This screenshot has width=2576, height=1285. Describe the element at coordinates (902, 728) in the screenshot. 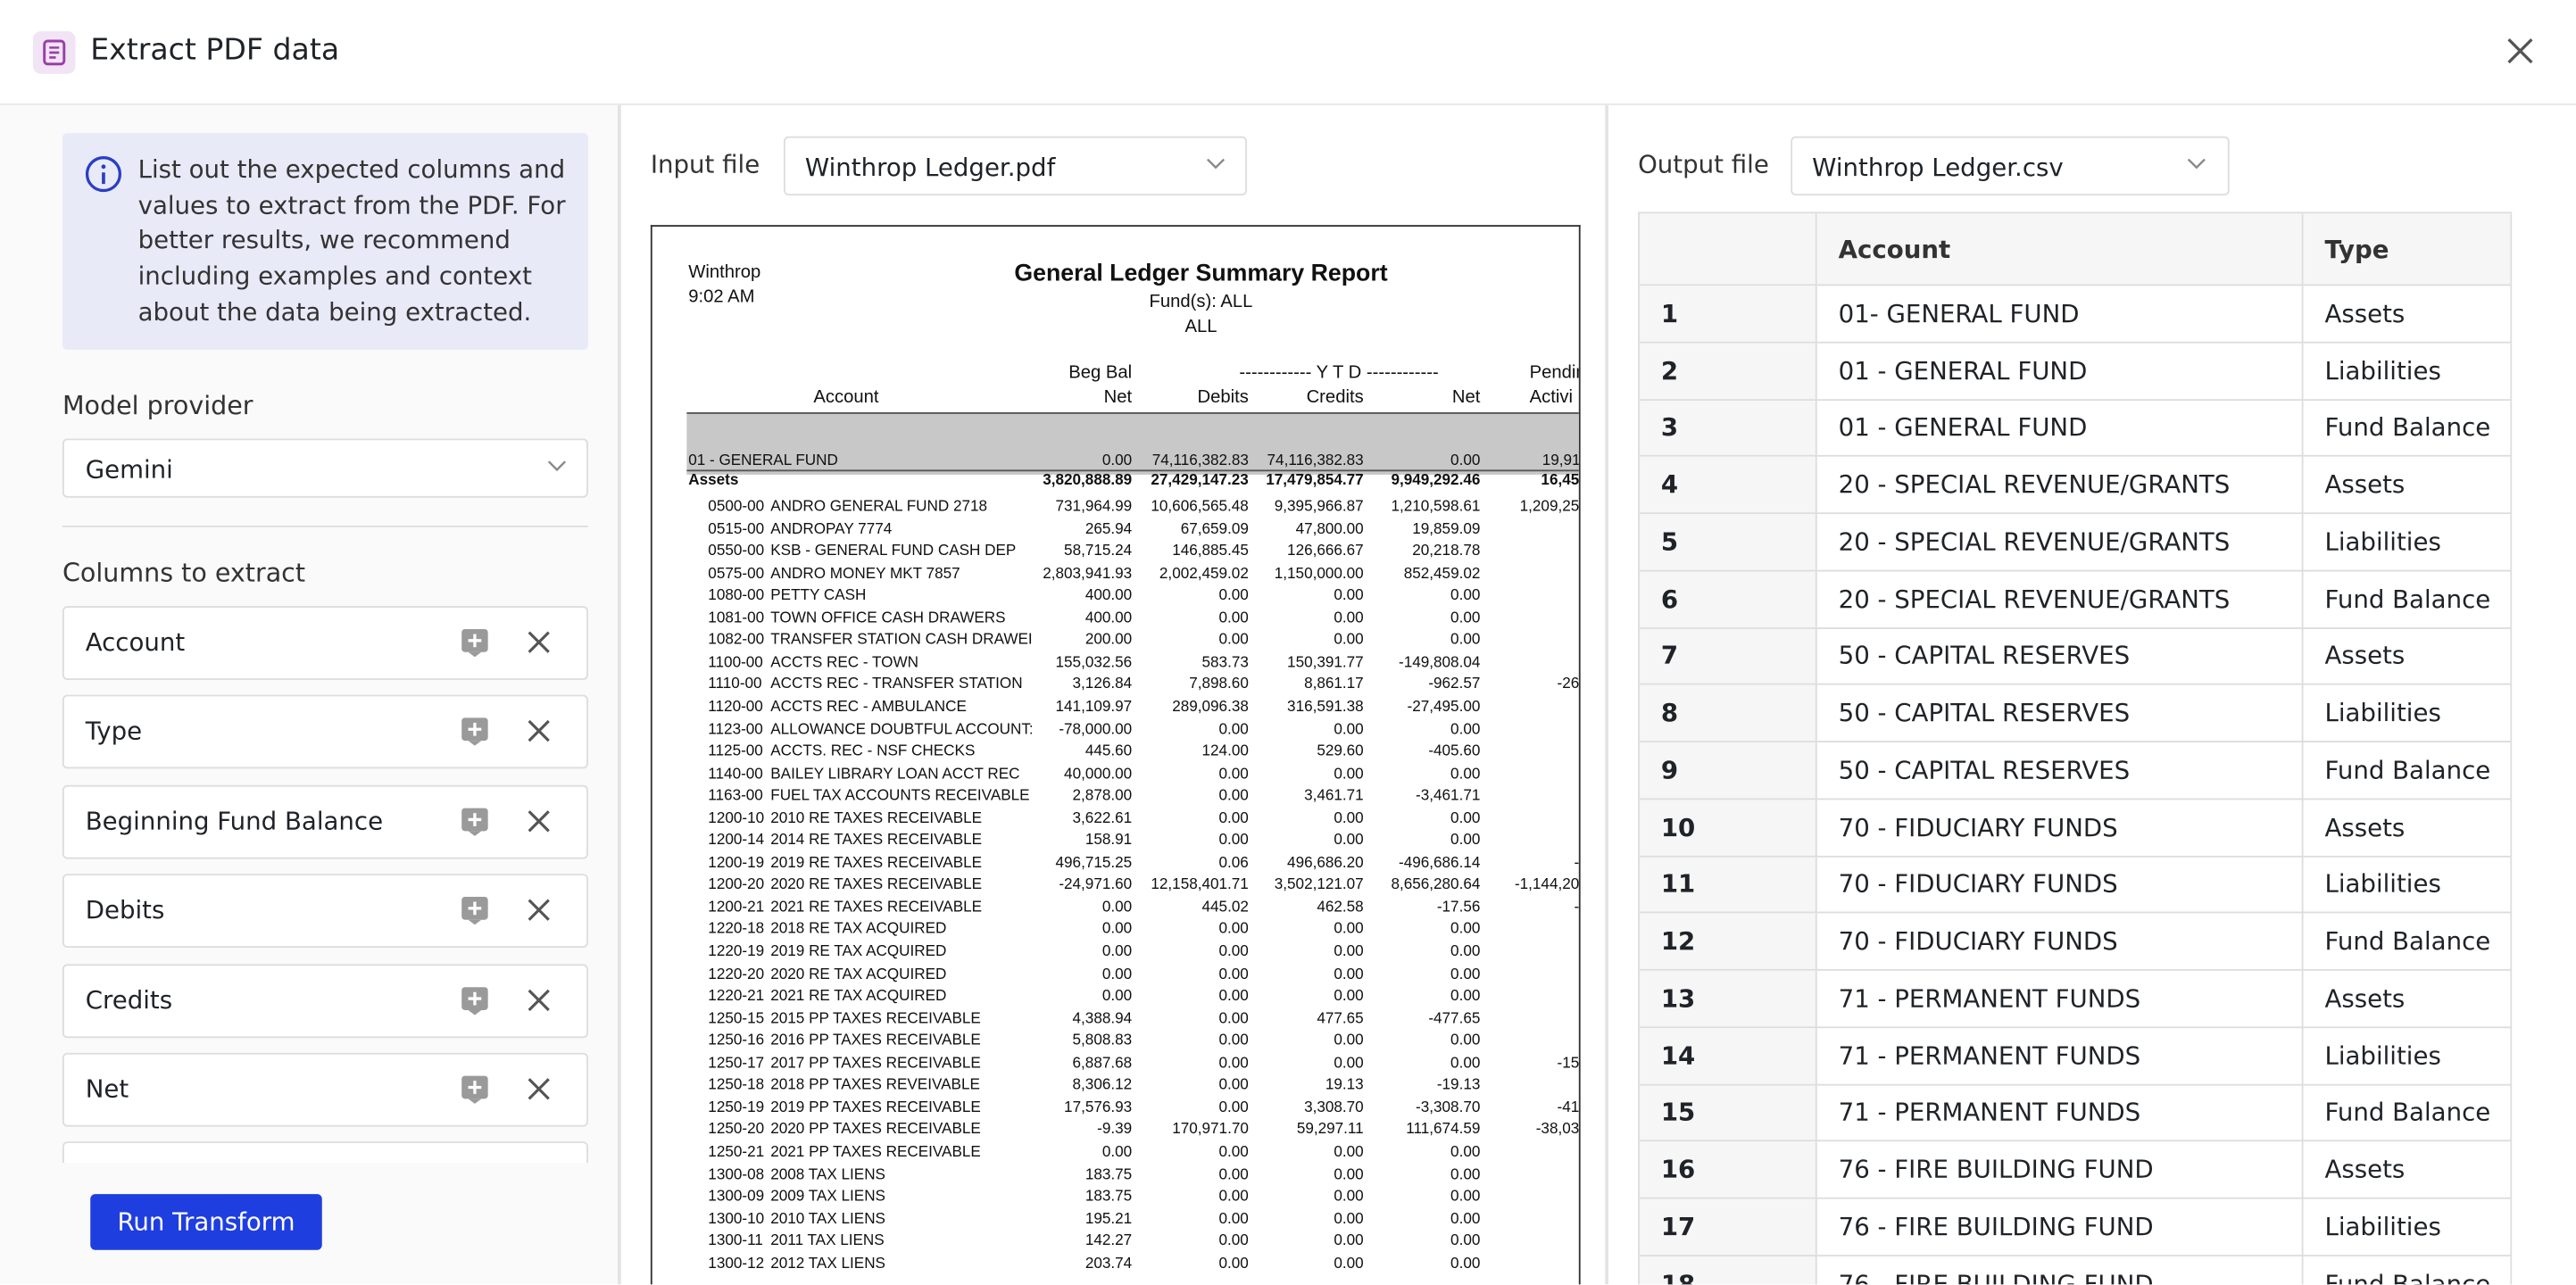

I see `pdf-cell: ALLOWANCE DOUBTFUL ACCOUNT:` at that location.